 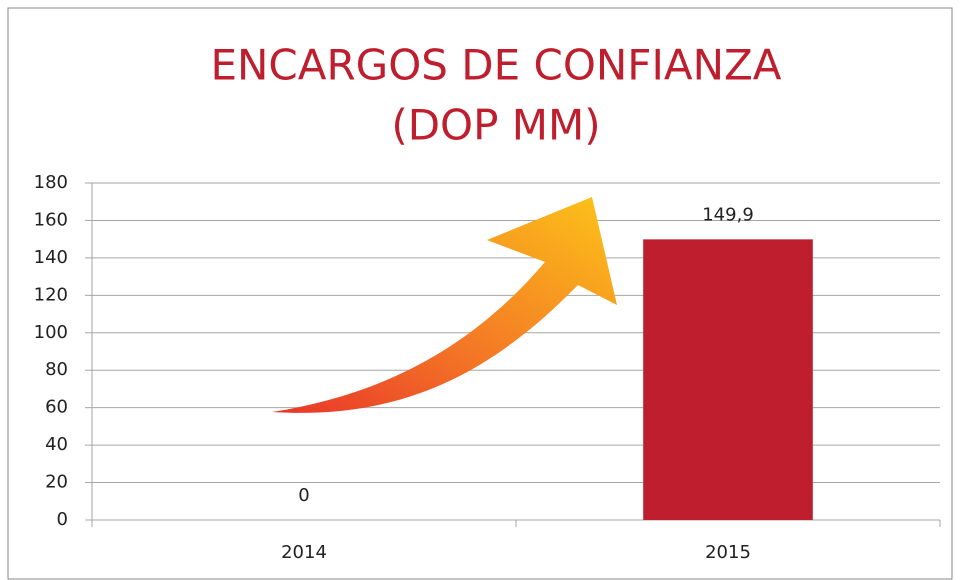 What do you see at coordinates (56, 407) in the screenshot?
I see `y-tick-label: 60` at bounding box center [56, 407].